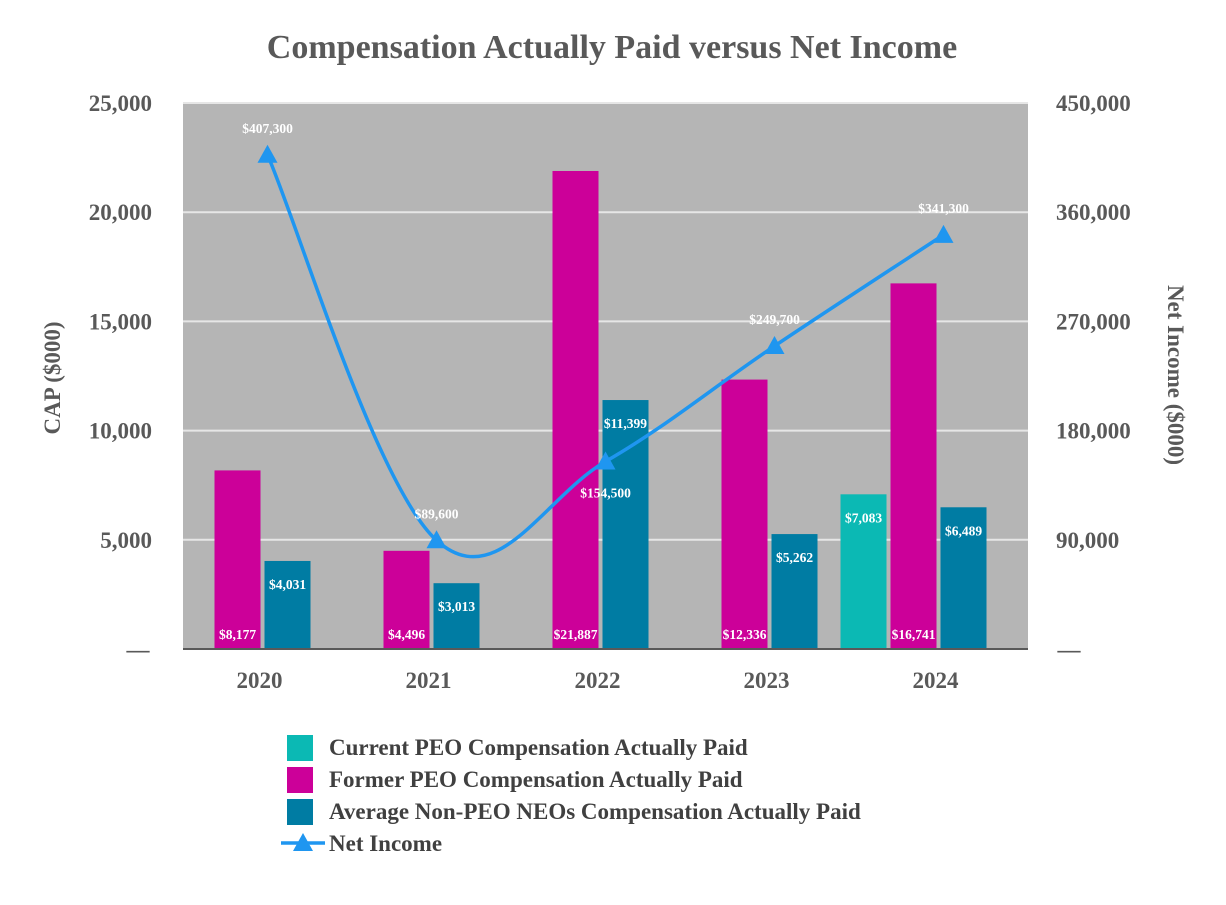 The height and width of the screenshot is (905, 1226). What do you see at coordinates (138, 649) in the screenshot?
I see `y-tick-label: —` at bounding box center [138, 649].